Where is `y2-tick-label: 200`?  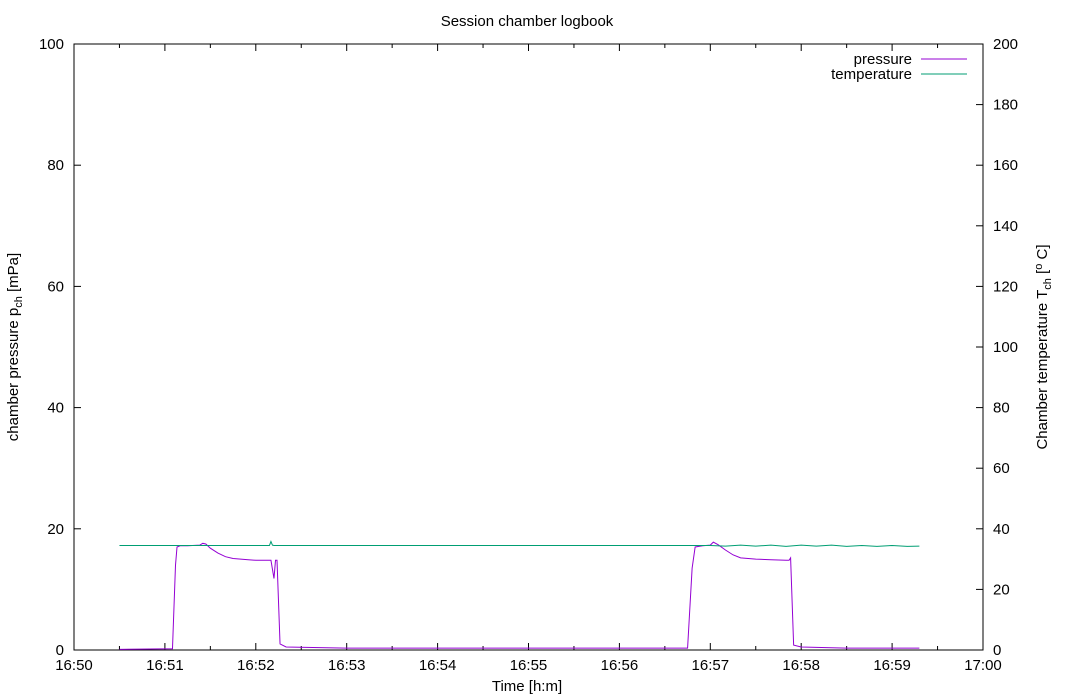 y2-tick-label: 200 is located at coordinates (1005, 44).